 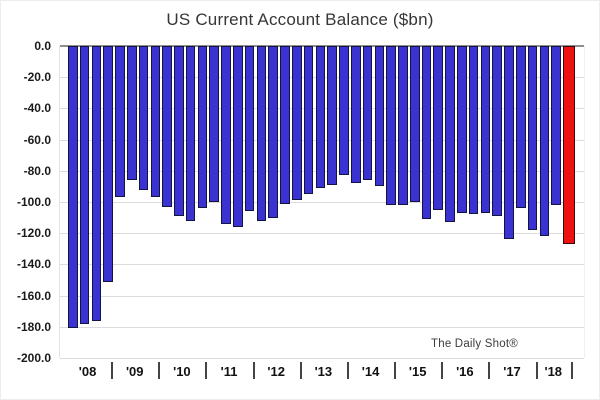 I want to click on x-tick-label-15: '15, so click(x=417, y=371).